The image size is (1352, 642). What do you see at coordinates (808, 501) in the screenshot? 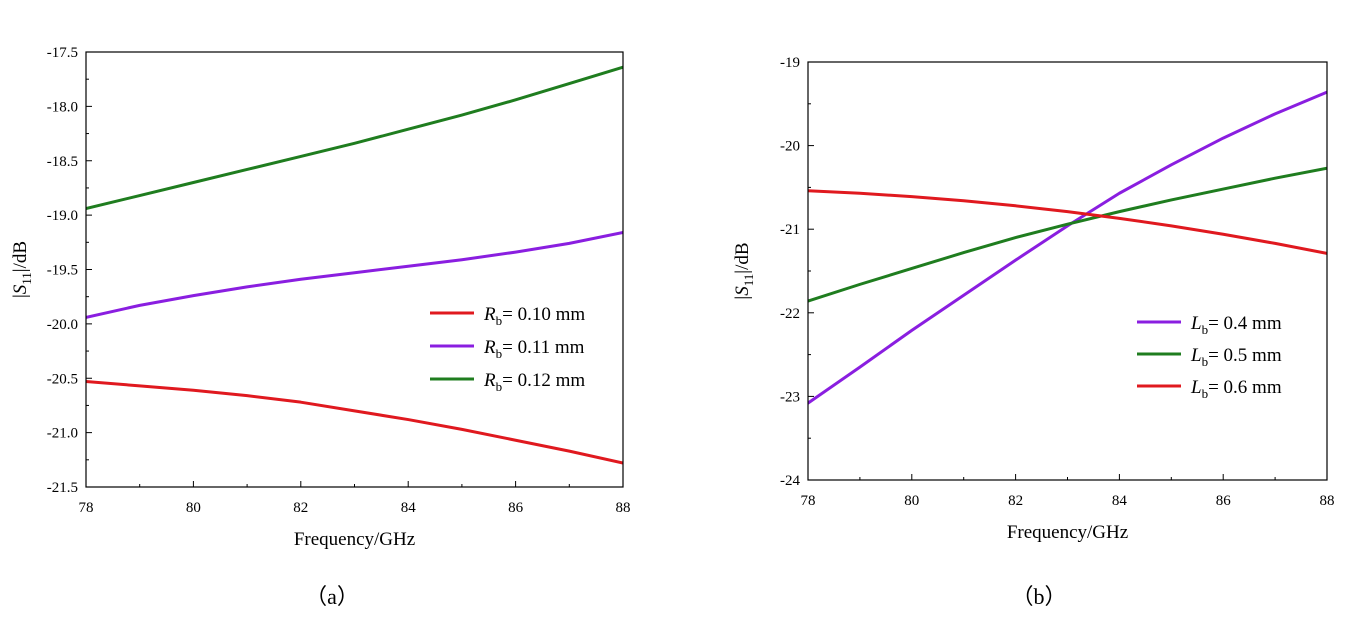
I see `x-tick-label-b-0: 78` at bounding box center [808, 501].